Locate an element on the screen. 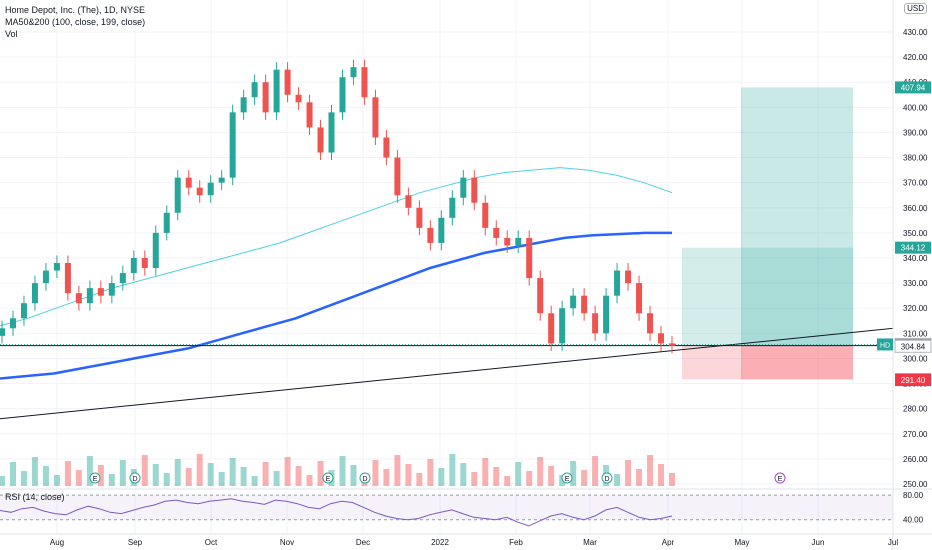 This screenshot has height=550, width=932. currency-selector: USD is located at coordinates (915, 8).